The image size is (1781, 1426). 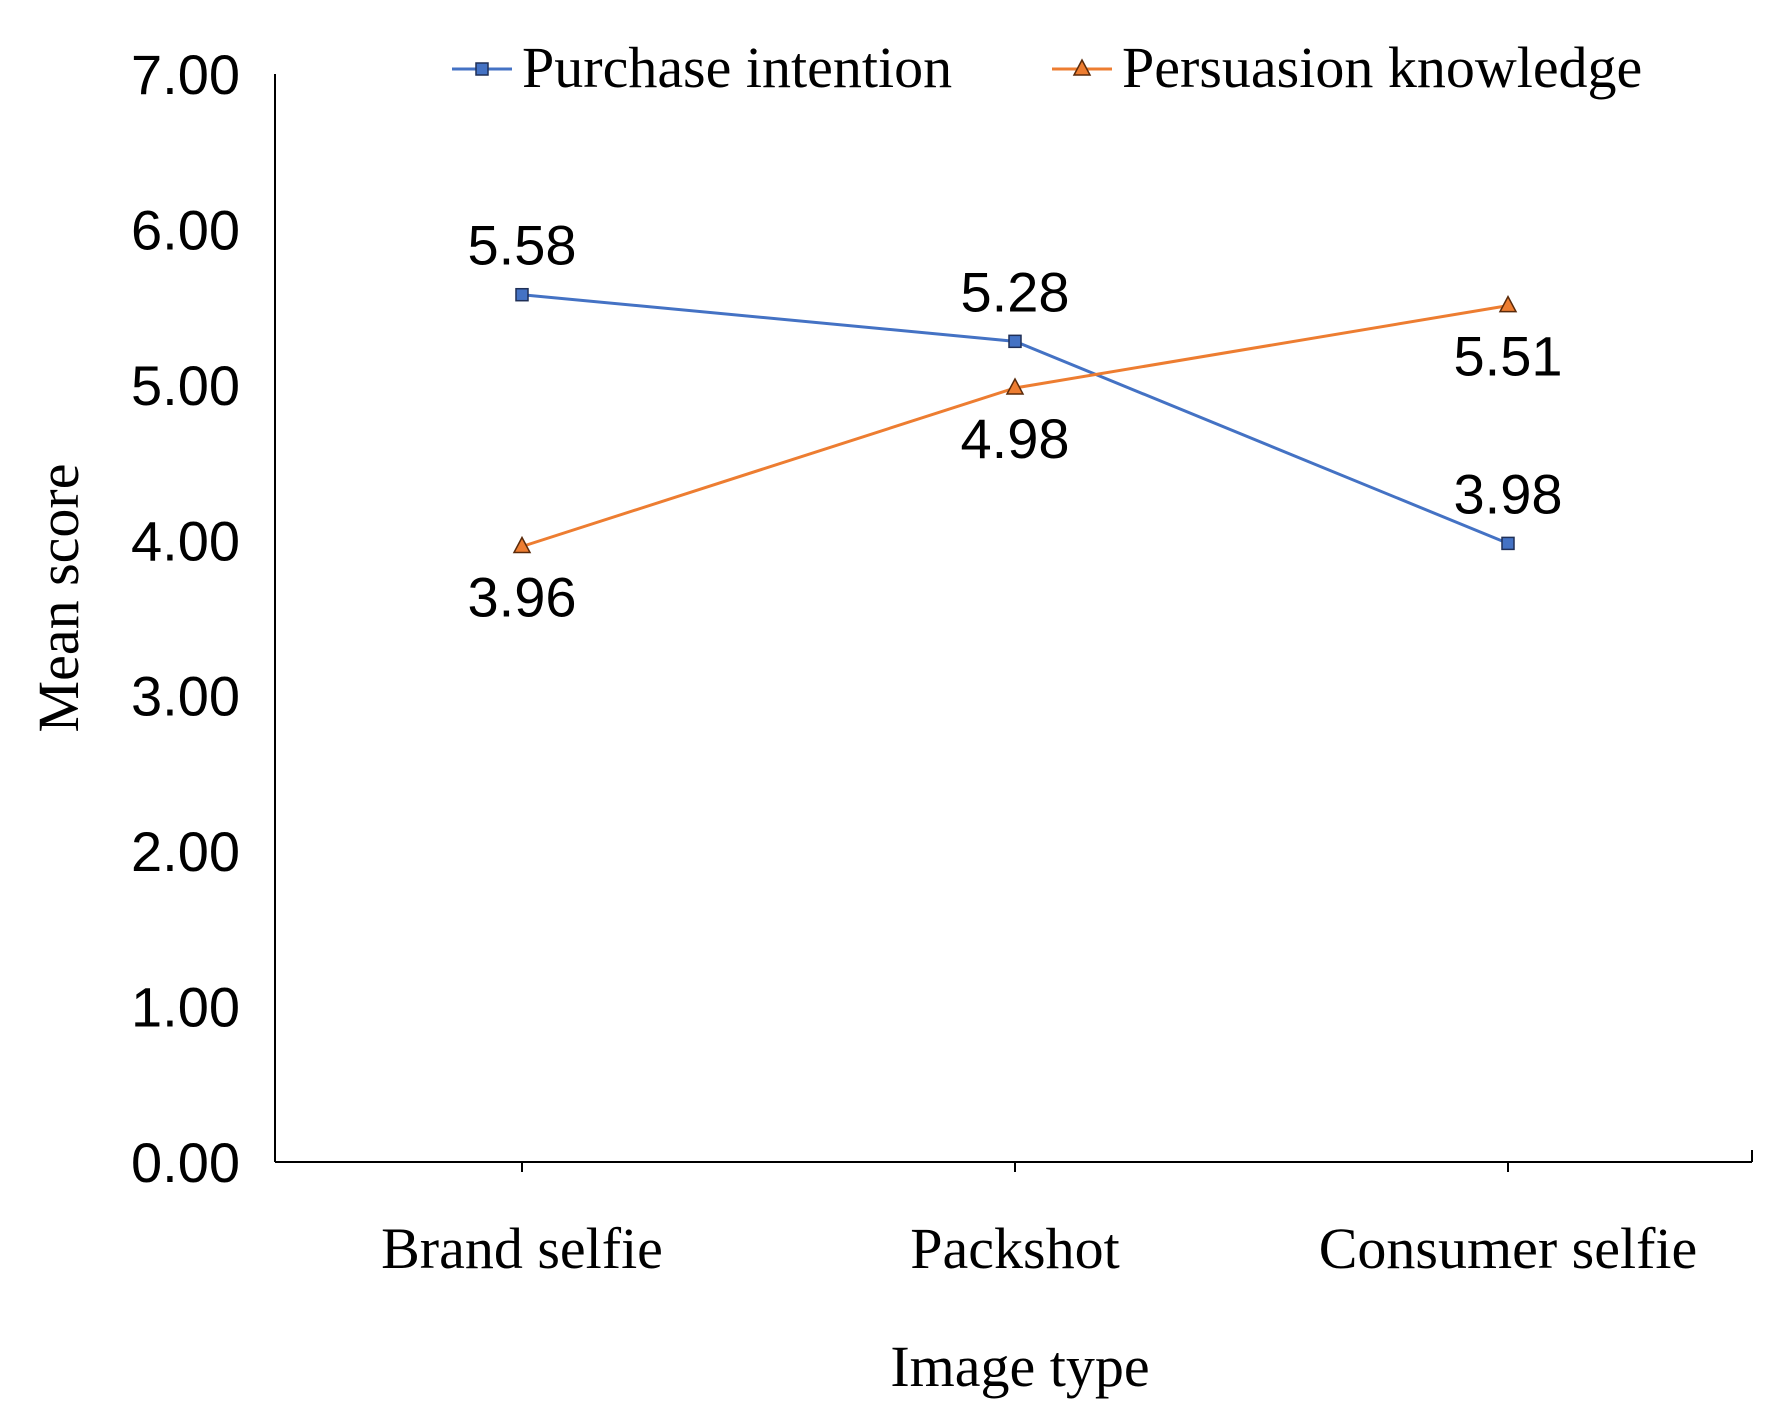 I want to click on series-group, so click(x=1015, y=420).